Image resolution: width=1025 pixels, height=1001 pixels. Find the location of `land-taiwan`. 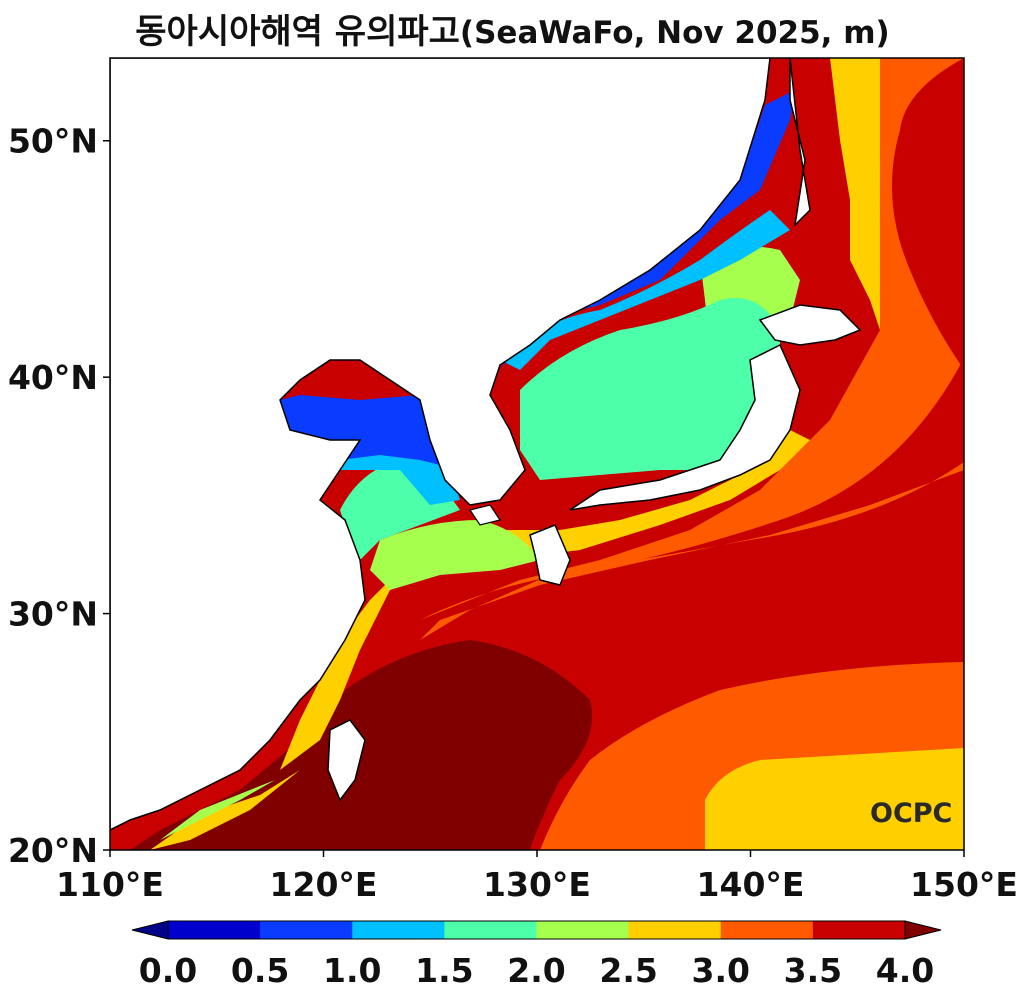

land-taiwan is located at coordinates (346, 760).